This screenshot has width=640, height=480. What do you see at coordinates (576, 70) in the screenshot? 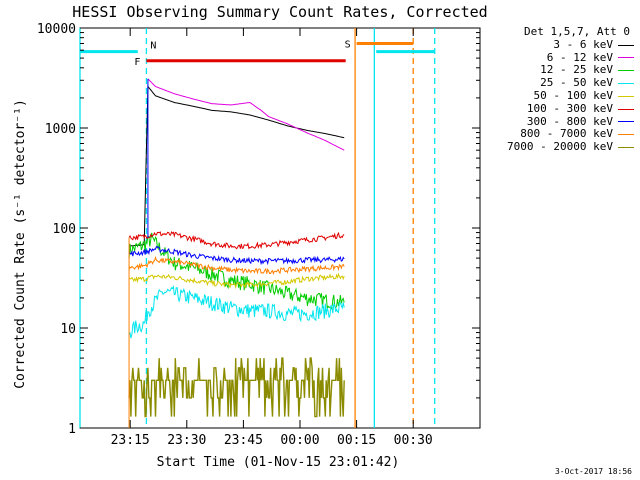
I see `legend-label: 12 - 25 keV` at bounding box center [576, 70].